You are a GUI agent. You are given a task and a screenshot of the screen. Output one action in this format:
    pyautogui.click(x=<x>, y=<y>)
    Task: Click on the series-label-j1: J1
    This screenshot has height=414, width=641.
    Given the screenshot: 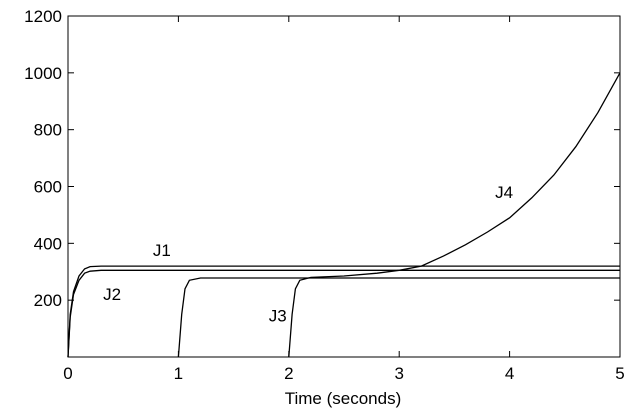 What is the action you would take?
    pyautogui.click(x=162, y=250)
    